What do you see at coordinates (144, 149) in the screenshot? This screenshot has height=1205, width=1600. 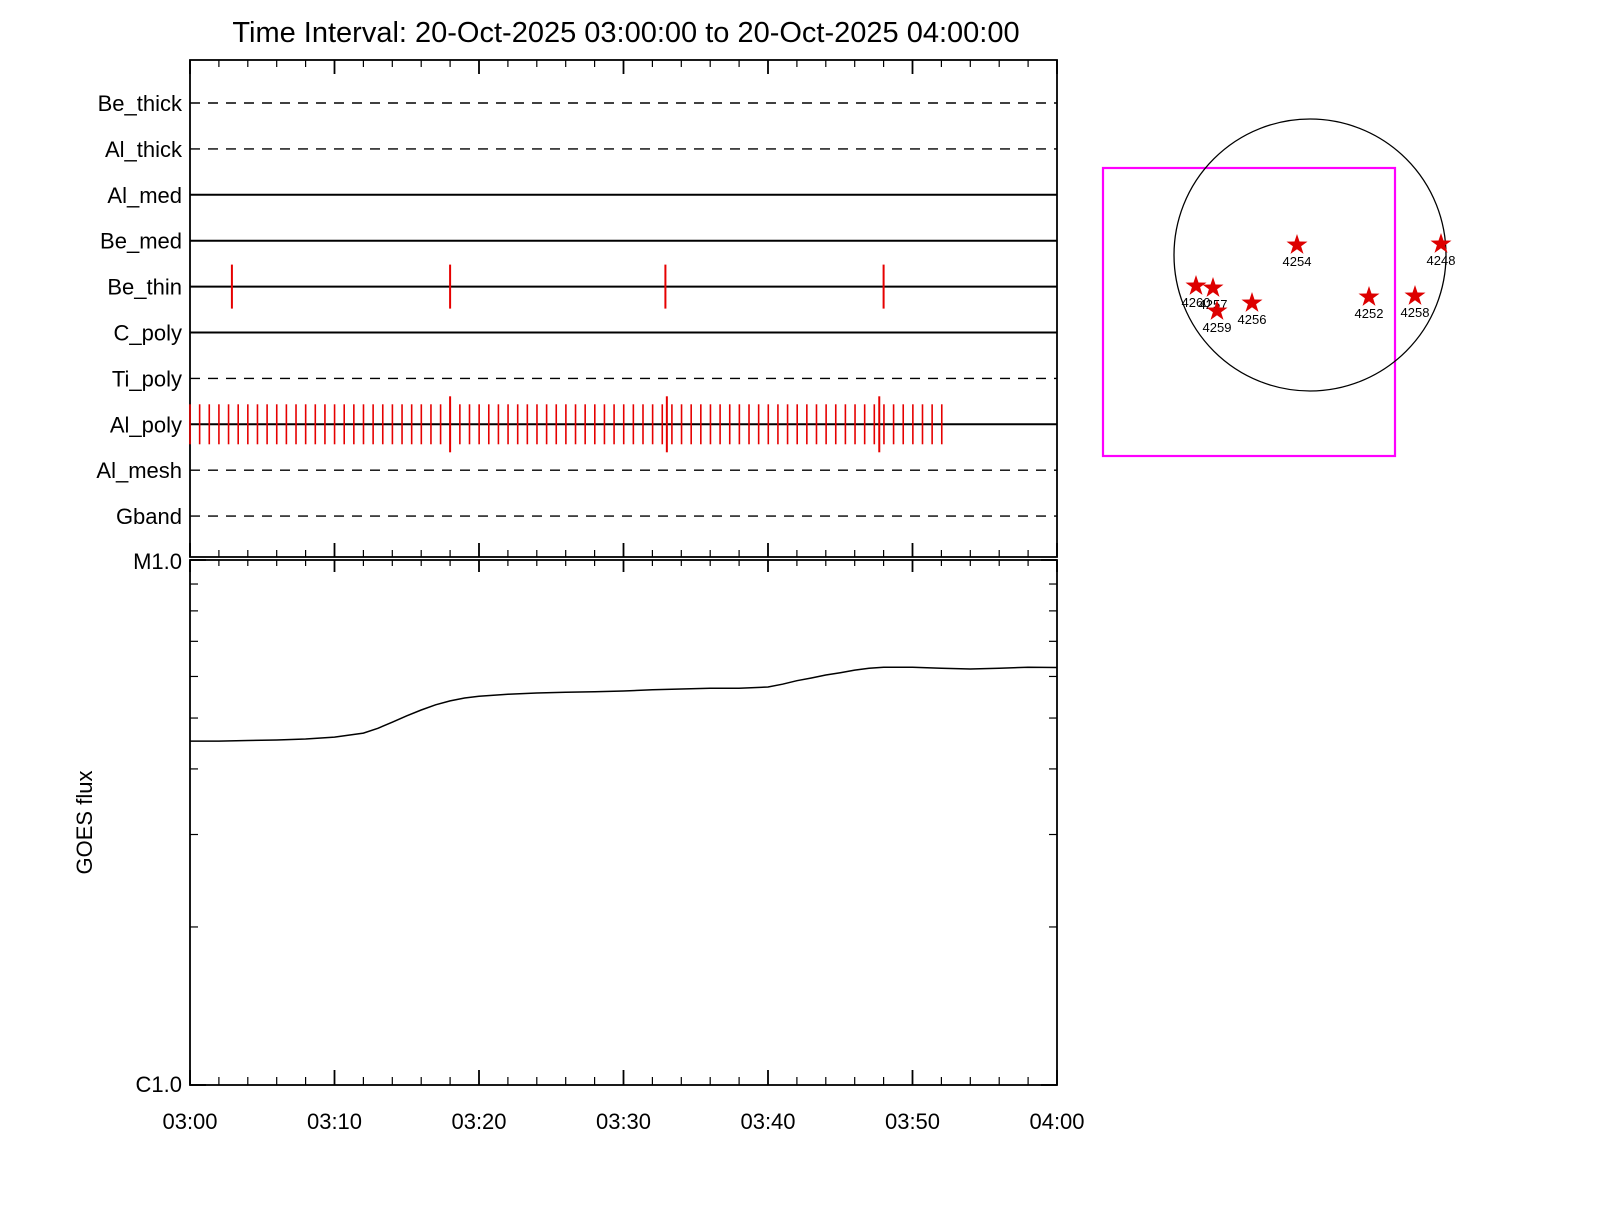 I see `channel-label-Al_thick: Al_thick` at bounding box center [144, 149].